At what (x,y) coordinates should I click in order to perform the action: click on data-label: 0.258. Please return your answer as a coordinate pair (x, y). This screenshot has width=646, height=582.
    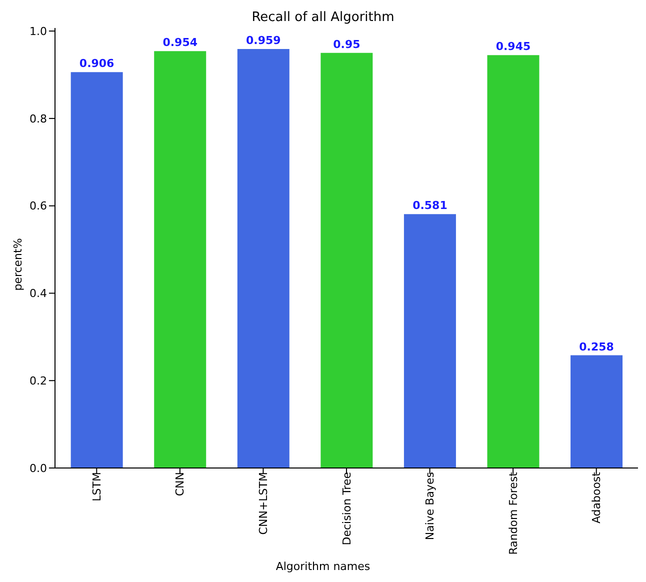
    Looking at the image, I should click on (596, 347).